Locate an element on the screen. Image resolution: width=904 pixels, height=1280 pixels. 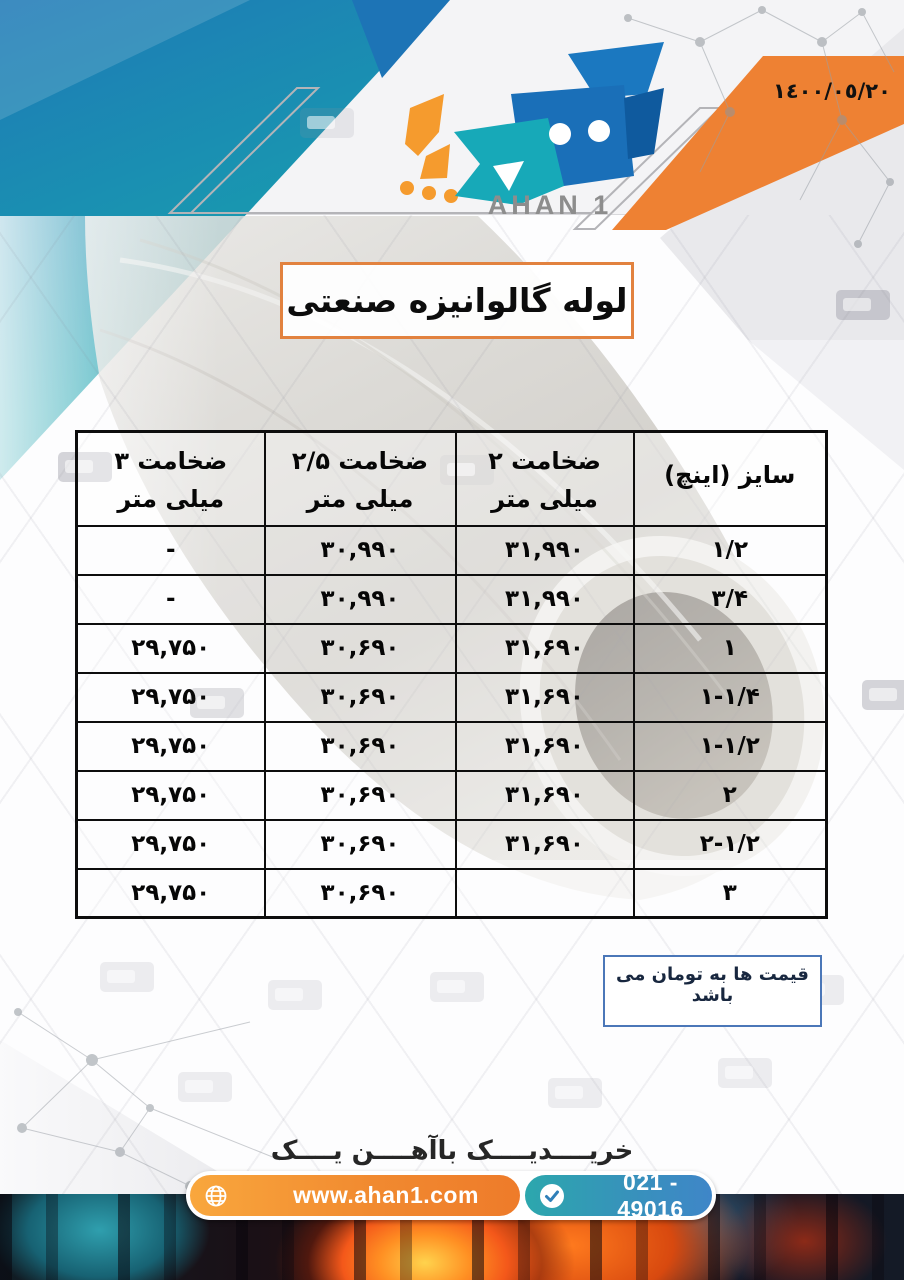
globe-icon is located at coordinates (216, 1196).